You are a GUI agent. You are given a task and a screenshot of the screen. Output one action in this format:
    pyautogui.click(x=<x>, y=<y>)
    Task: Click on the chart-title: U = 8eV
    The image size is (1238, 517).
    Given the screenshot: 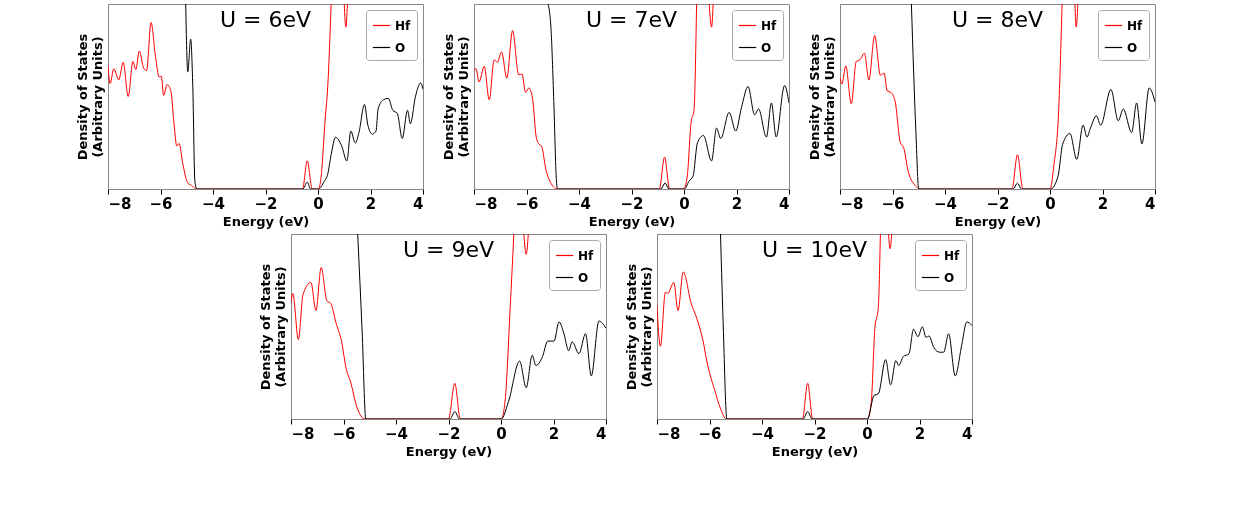 What is the action you would take?
    pyautogui.click(x=997, y=19)
    